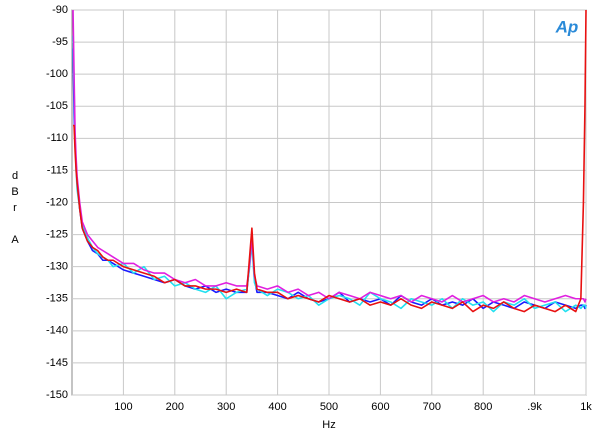  What do you see at coordinates (15, 210) in the screenshot?
I see `y-axis-label: dBr A` at bounding box center [15, 210].